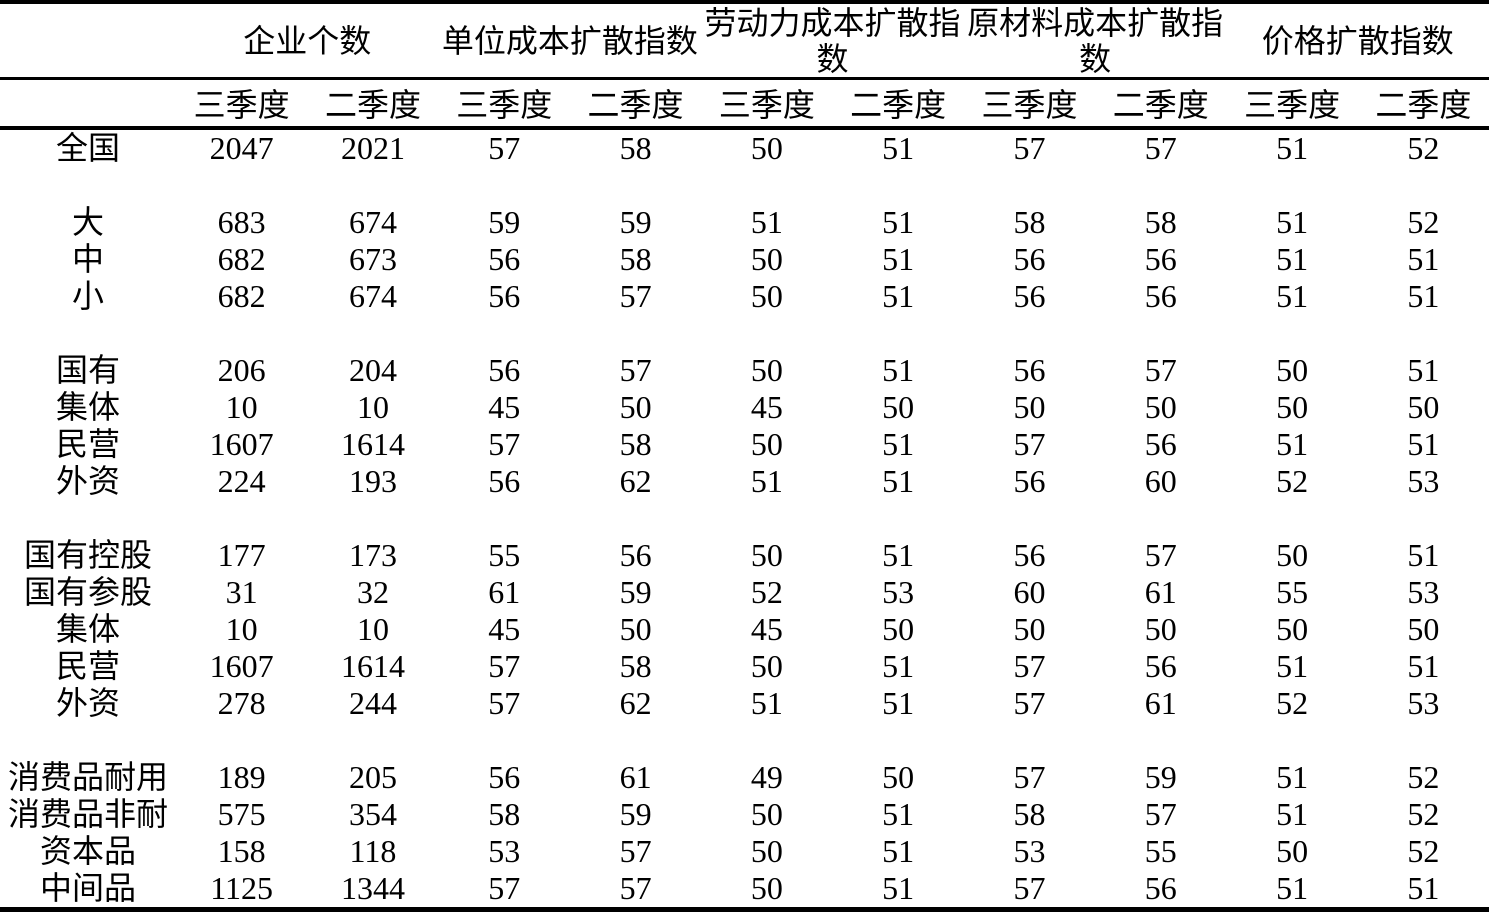 This screenshot has height=912, width=1489. Describe the element at coordinates (744, 777) in the screenshot. I see `table-row: 消费品耐用 189 205 56 61 49 50 57 59 51 52` at that location.